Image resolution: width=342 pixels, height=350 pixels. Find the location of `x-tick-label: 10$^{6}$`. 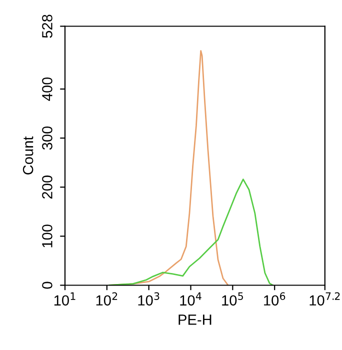

x-tick-label: 10$^{6}$ is located at coordinates (275, 299).